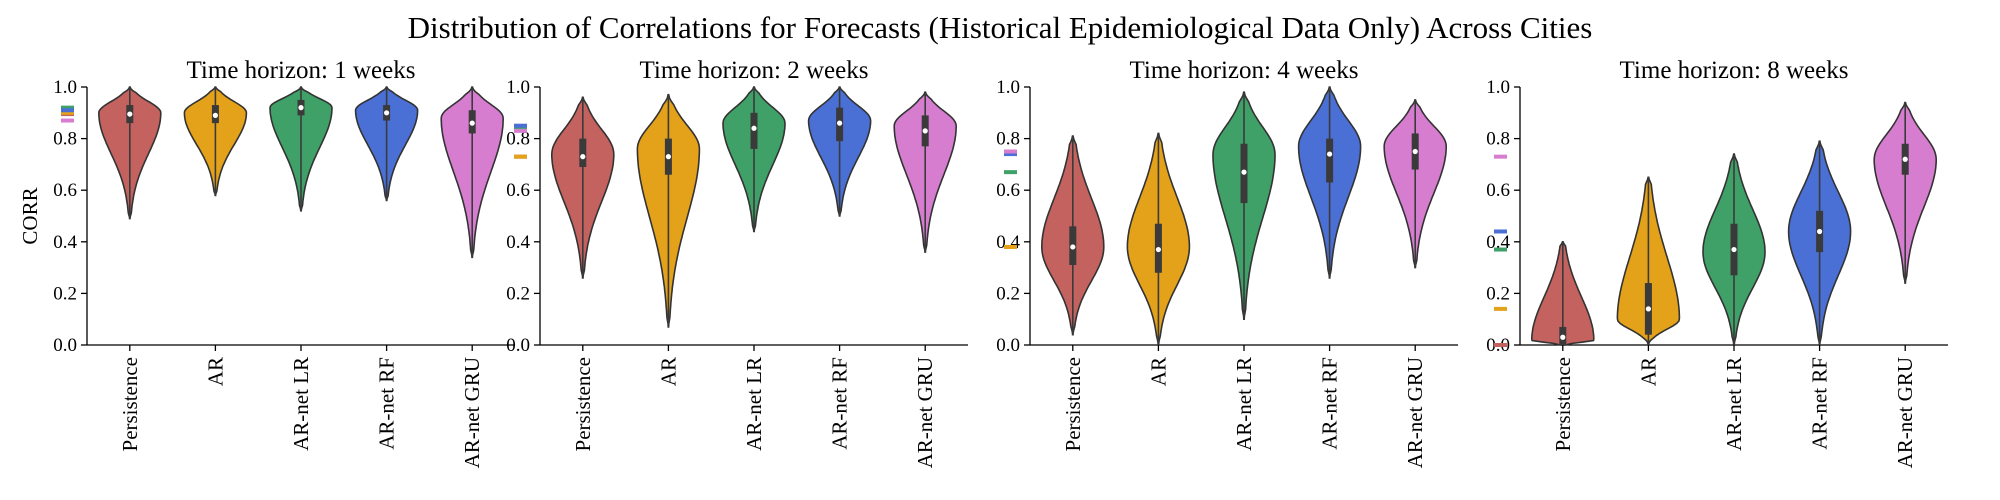  I want to click on panel-title: Time horizon: 8 weeks, so click(1734, 70).